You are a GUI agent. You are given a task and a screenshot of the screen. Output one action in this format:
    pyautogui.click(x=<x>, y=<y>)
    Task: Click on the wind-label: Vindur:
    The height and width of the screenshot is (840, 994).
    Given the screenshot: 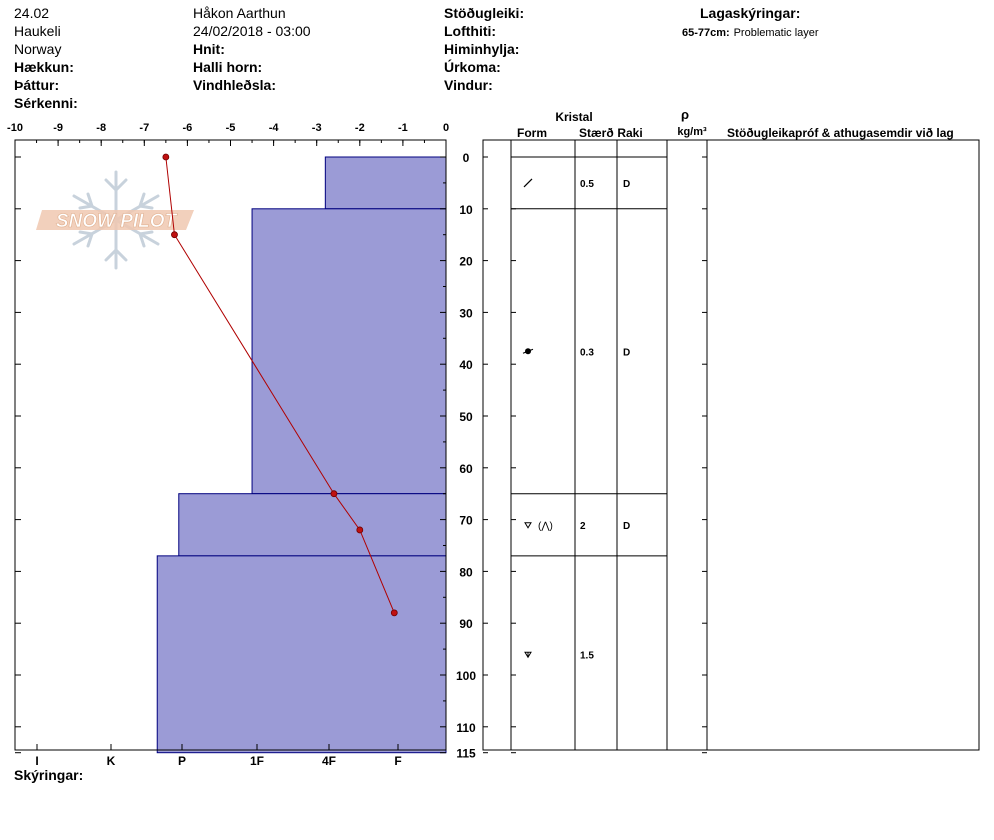 What is the action you would take?
    pyautogui.click(x=468, y=85)
    